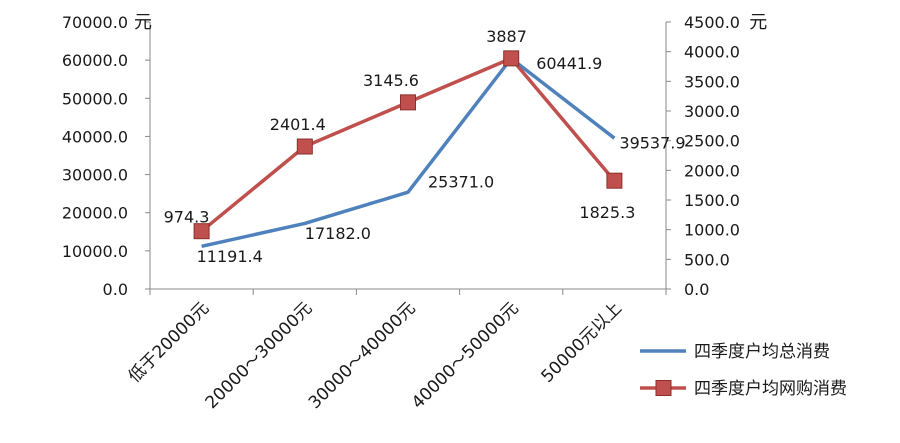  I want to click on data-label-1: 3145.6, so click(391, 80).